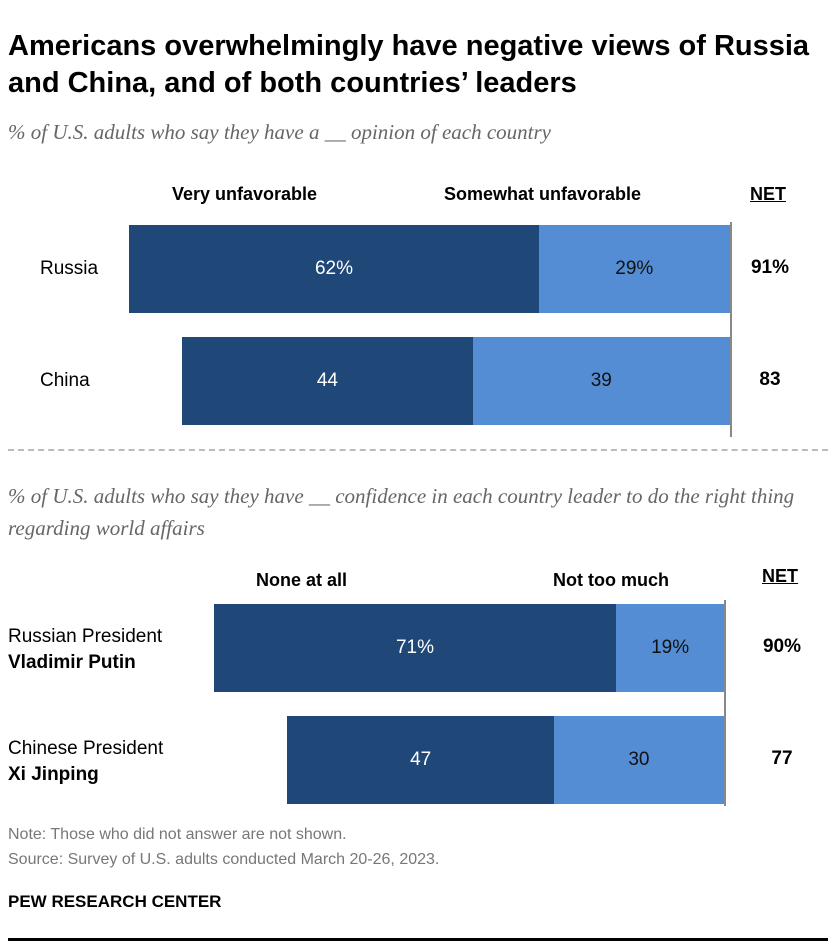 This screenshot has width=840, height=948. I want to click on net-value: 77, so click(782, 758).